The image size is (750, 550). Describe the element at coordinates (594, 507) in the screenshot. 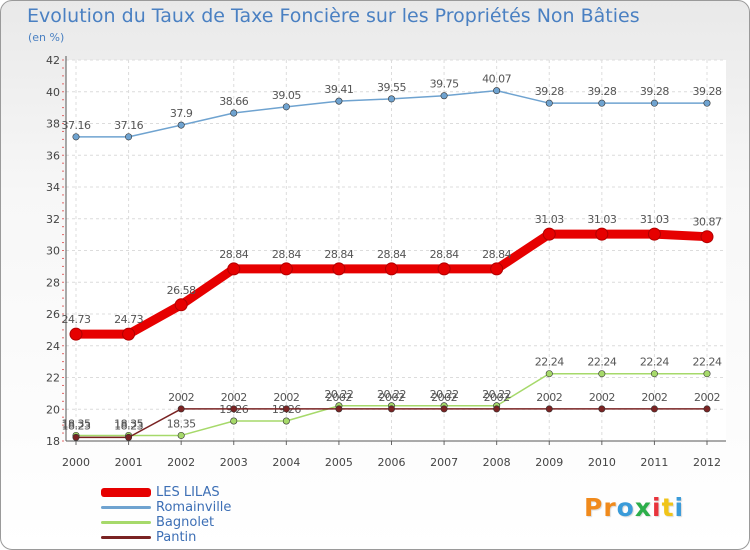

I see `logo-letter: P` at that location.